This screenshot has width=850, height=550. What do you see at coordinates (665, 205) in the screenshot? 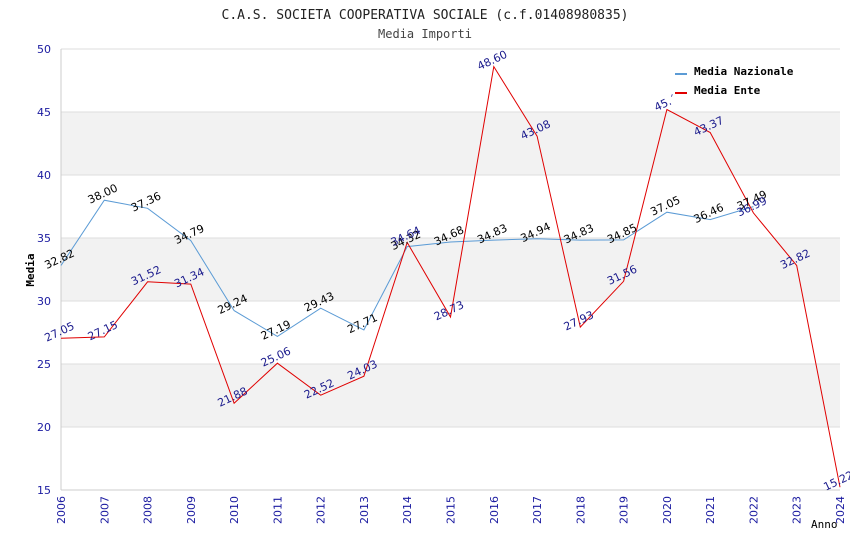
I see `data-label-media-nazionale-2020: 37.05` at bounding box center [665, 205].